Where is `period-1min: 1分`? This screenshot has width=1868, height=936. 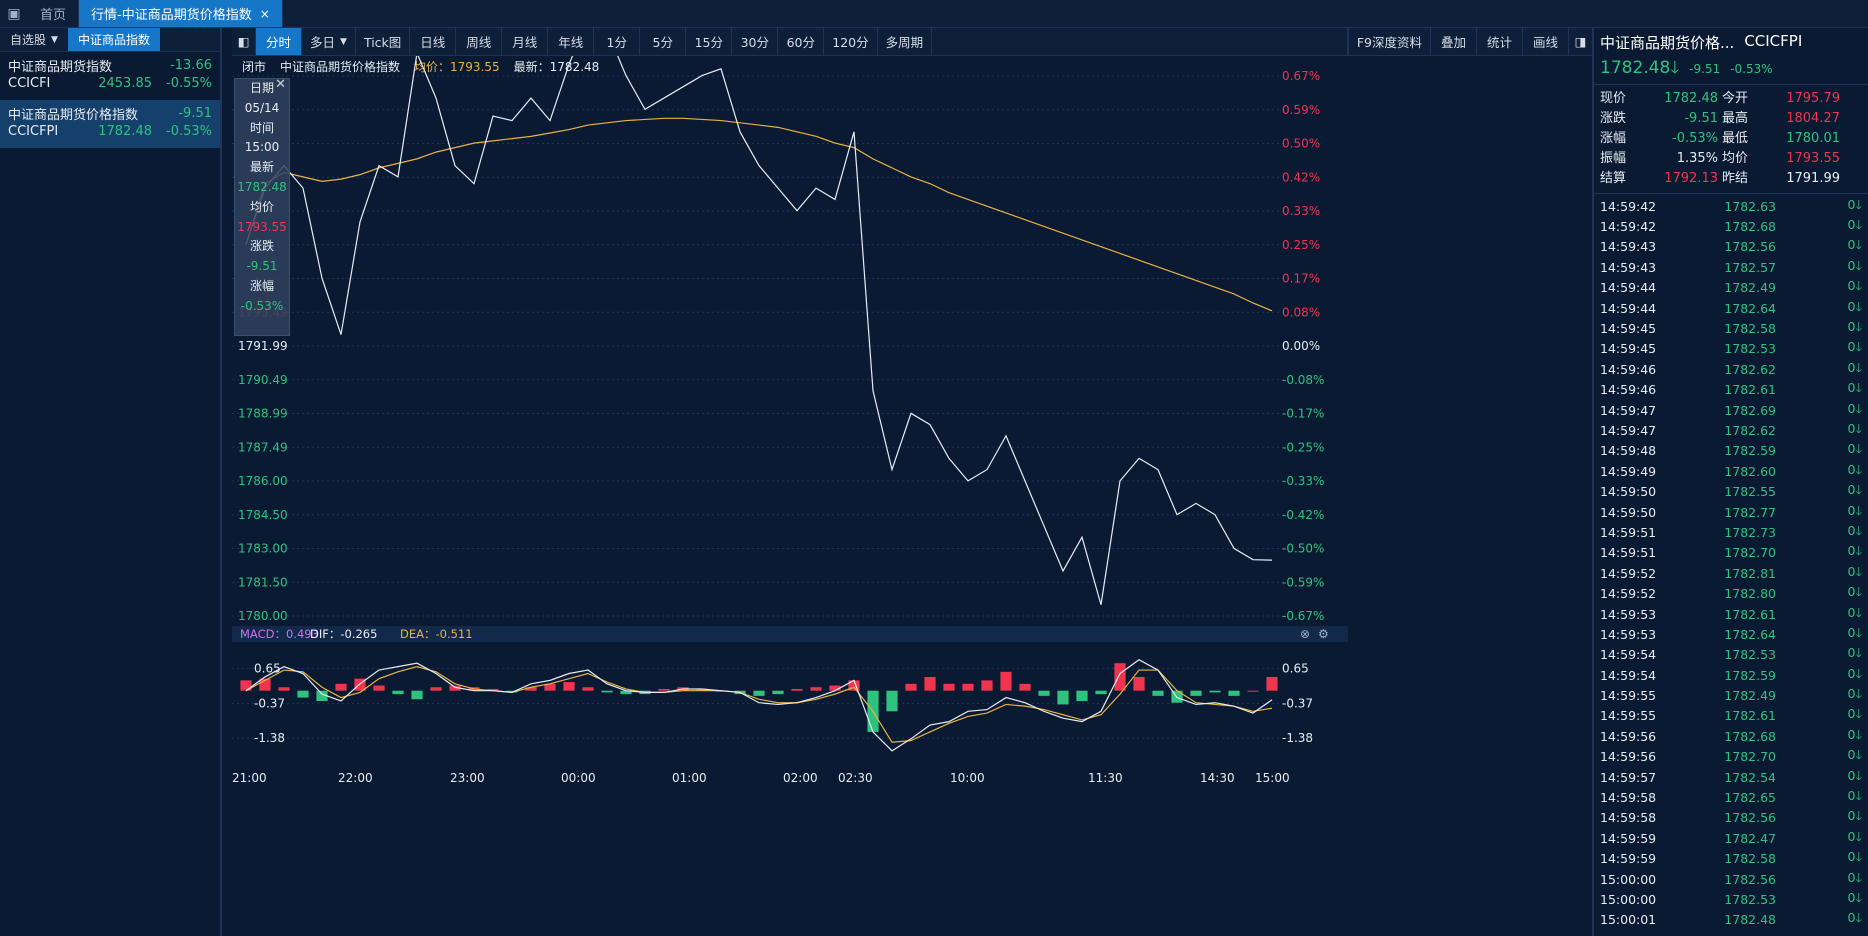 period-1min: 1分 is located at coordinates (617, 41).